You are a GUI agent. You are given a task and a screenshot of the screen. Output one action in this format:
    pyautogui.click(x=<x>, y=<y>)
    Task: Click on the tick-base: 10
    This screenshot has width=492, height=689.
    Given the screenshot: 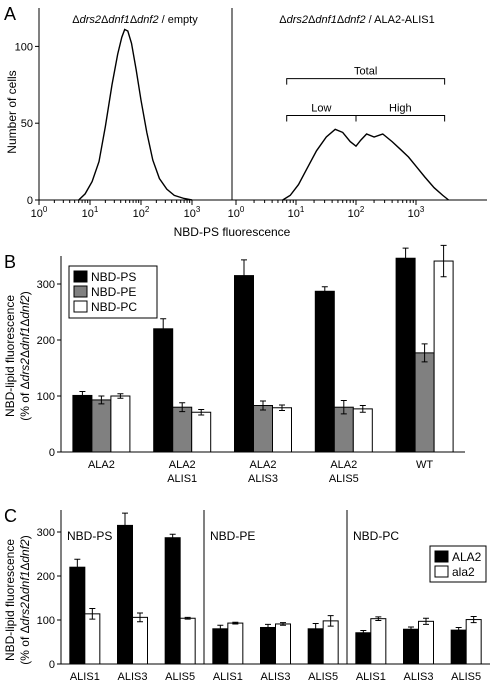 What is the action you would take?
    pyautogui.click(x=294, y=214)
    